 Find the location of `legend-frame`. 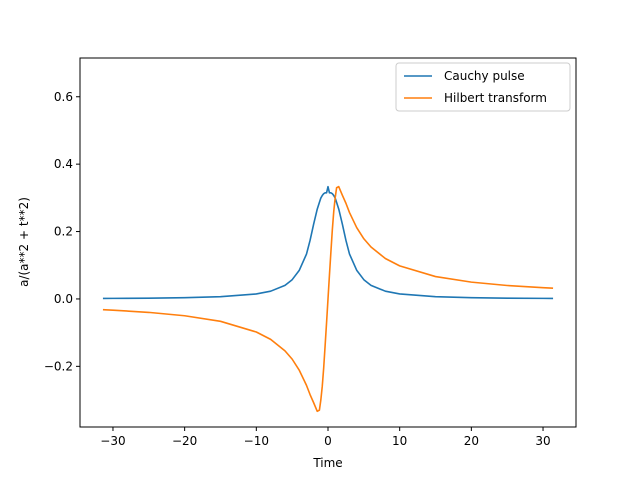

legend-frame is located at coordinates (483, 87).